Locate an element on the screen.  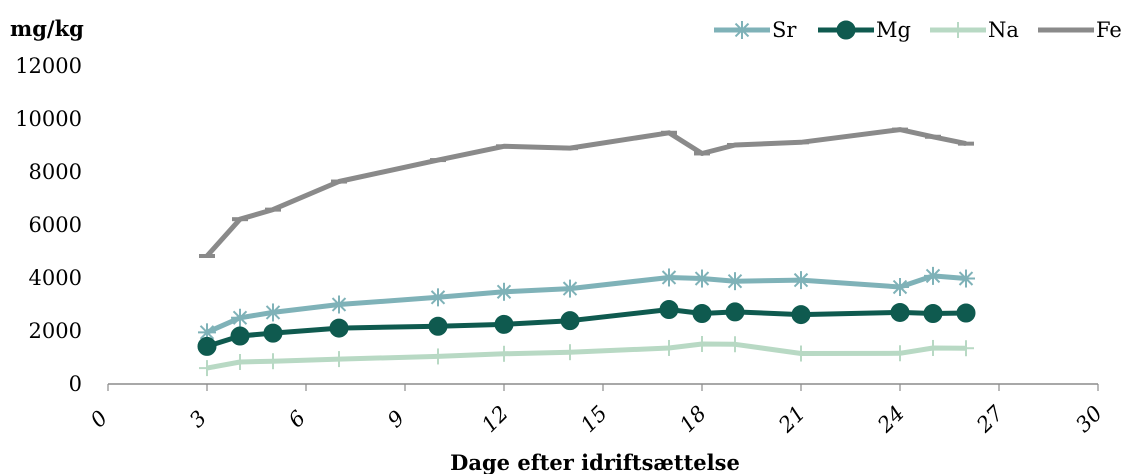
x-tick-label: 27 is located at coordinates (989, 419).